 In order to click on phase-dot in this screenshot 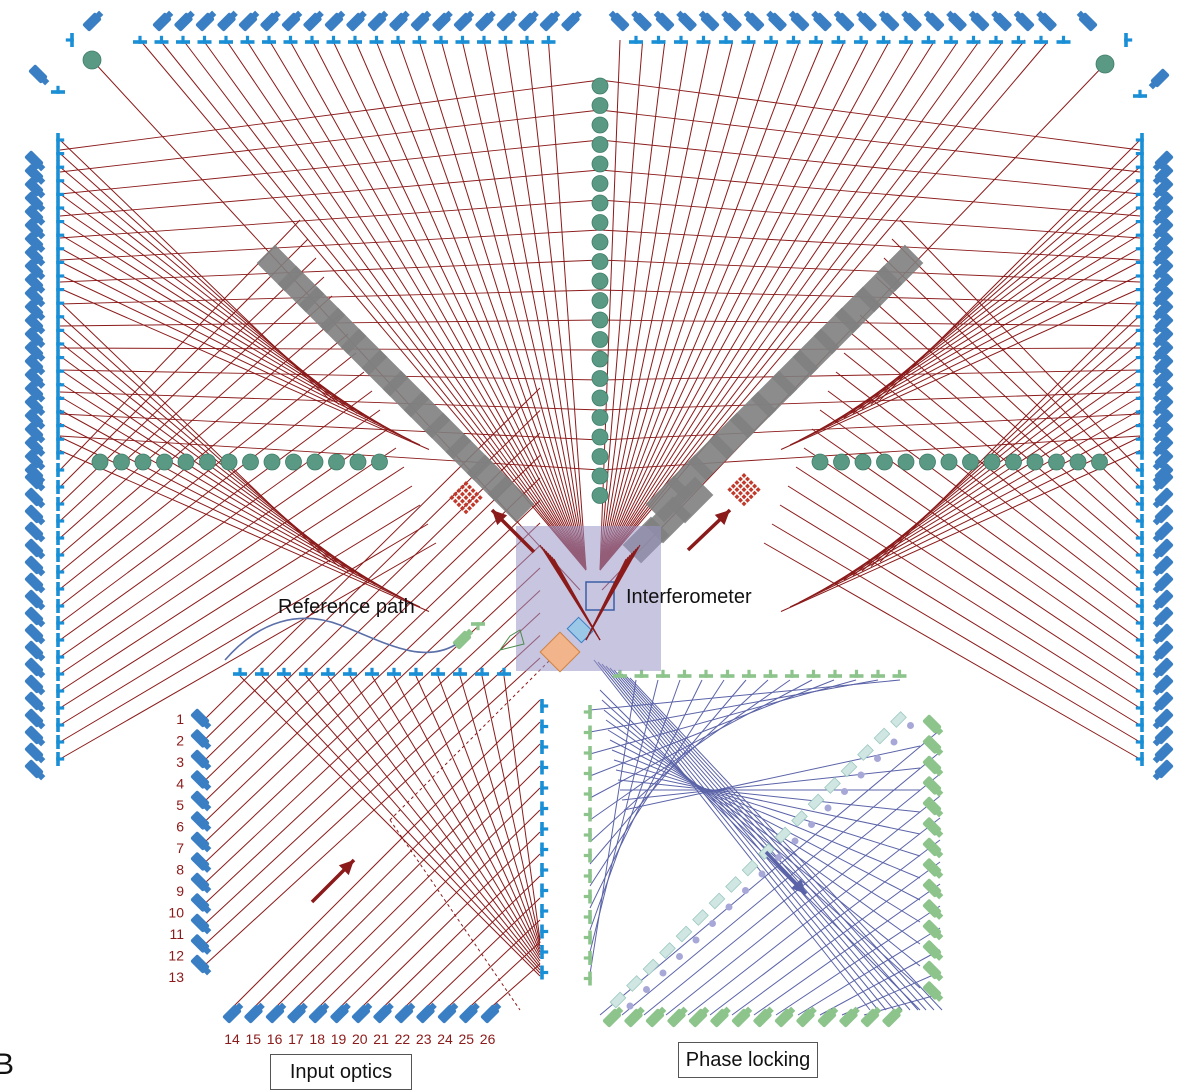, I will do `click(745, 890)`.